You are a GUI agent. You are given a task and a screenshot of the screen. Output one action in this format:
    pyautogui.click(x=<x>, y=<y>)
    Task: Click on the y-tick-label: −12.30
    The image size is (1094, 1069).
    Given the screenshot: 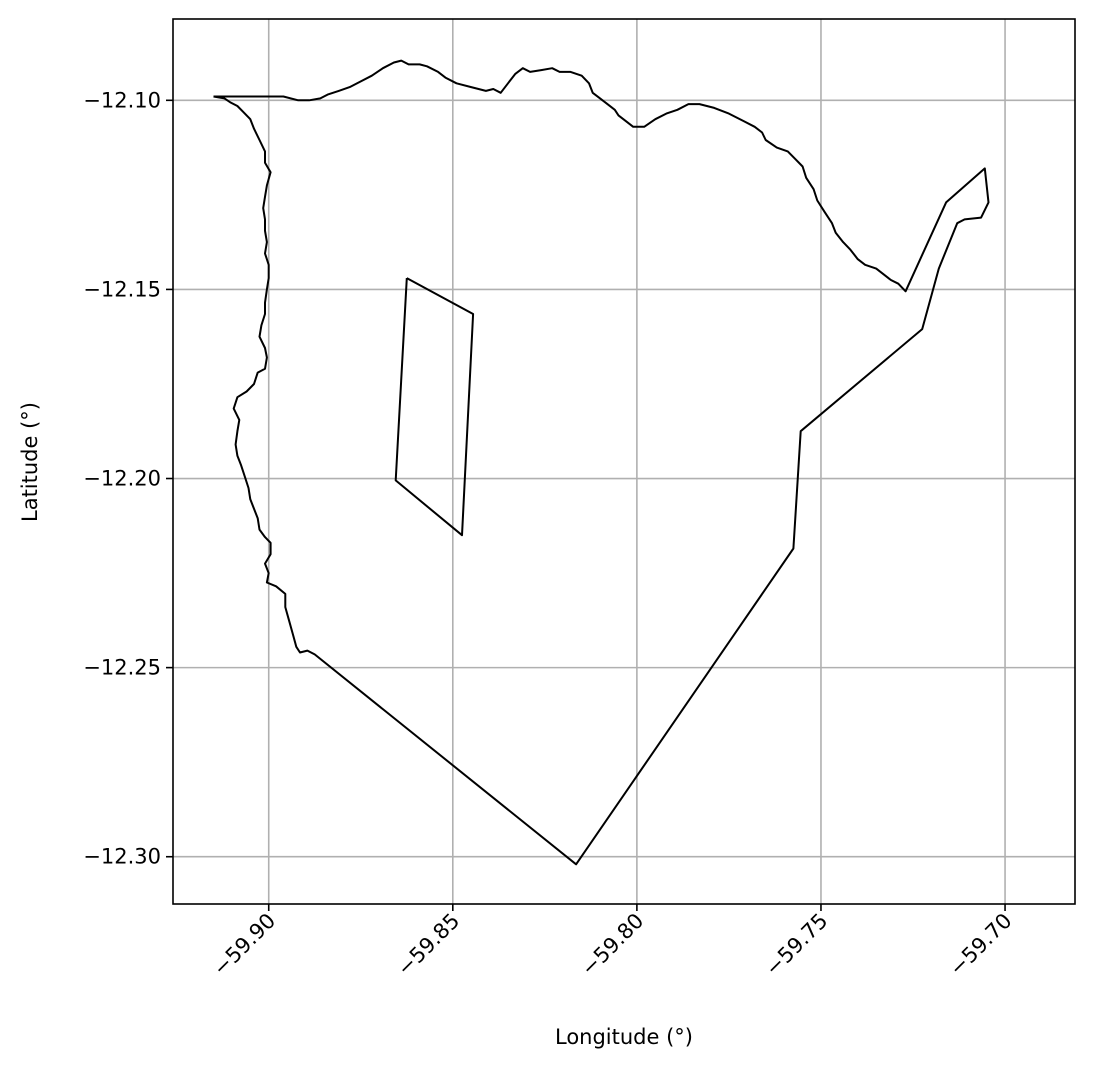 What is the action you would take?
    pyautogui.click(x=122, y=857)
    